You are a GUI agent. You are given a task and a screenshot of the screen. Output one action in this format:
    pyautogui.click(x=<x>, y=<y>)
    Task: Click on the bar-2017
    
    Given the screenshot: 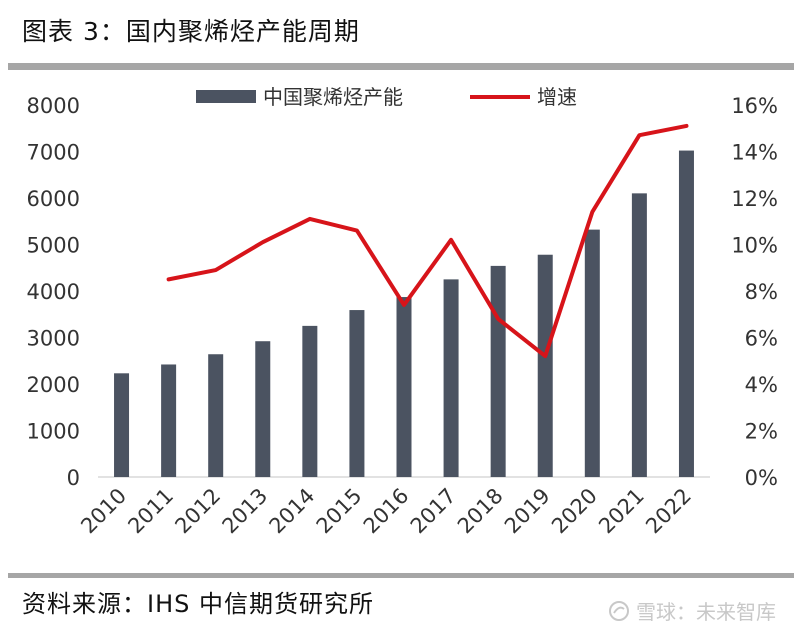 What is the action you would take?
    pyautogui.click(x=451, y=378)
    